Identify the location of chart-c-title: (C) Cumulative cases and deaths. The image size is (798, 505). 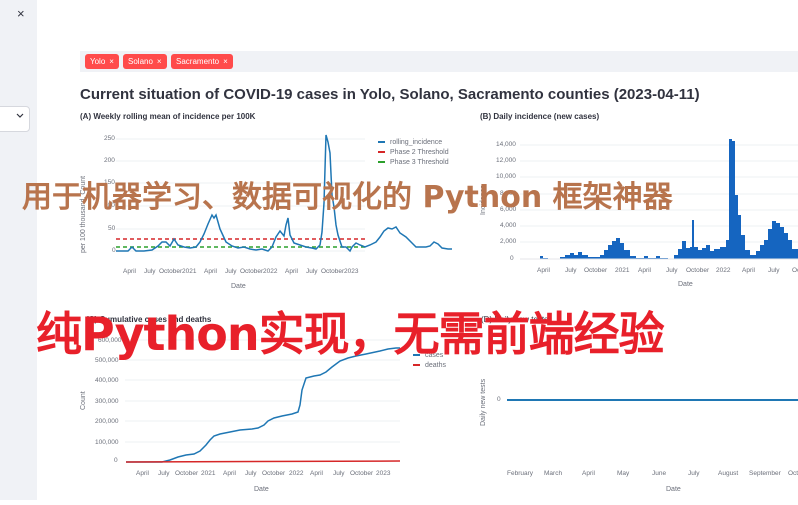
(149, 319).